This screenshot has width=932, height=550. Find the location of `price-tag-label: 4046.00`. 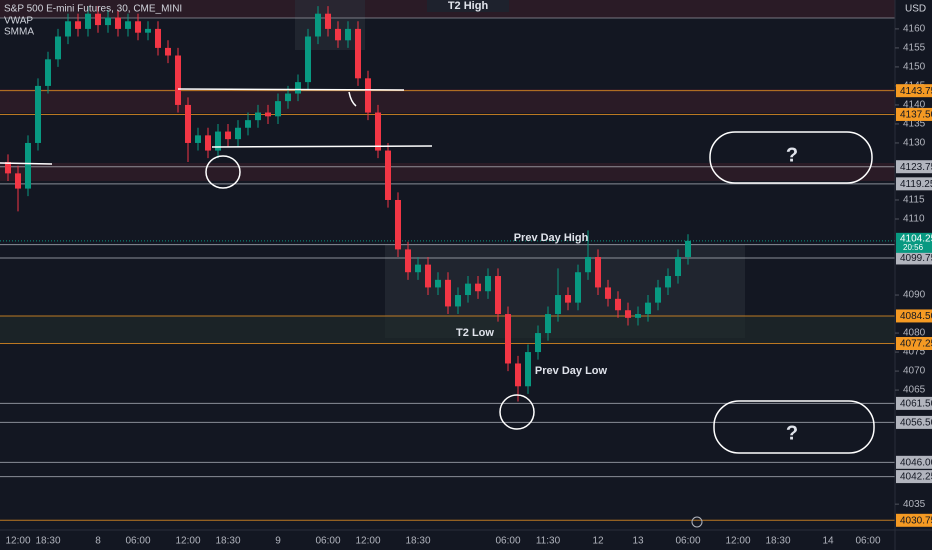

price-tag-label: 4046.00 is located at coordinates (916, 462).